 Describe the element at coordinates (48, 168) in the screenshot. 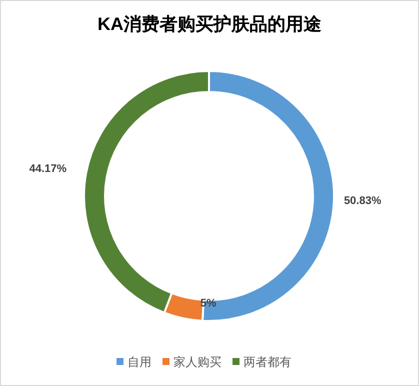

I see `data-label: 44.17%` at that location.